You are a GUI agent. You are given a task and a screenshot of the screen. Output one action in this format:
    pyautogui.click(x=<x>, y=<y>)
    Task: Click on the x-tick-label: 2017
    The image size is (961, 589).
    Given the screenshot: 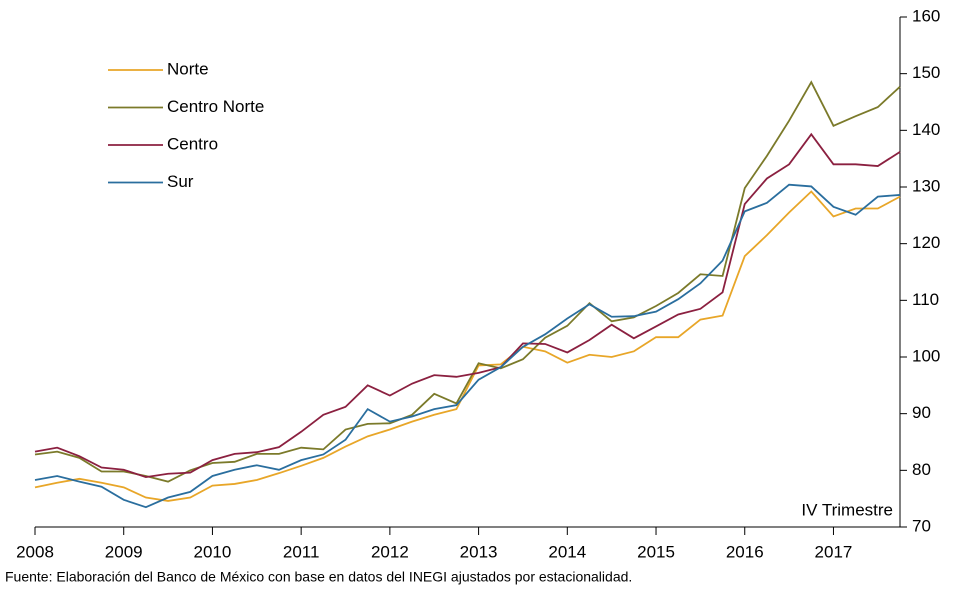 What is the action you would take?
    pyautogui.click(x=834, y=551)
    